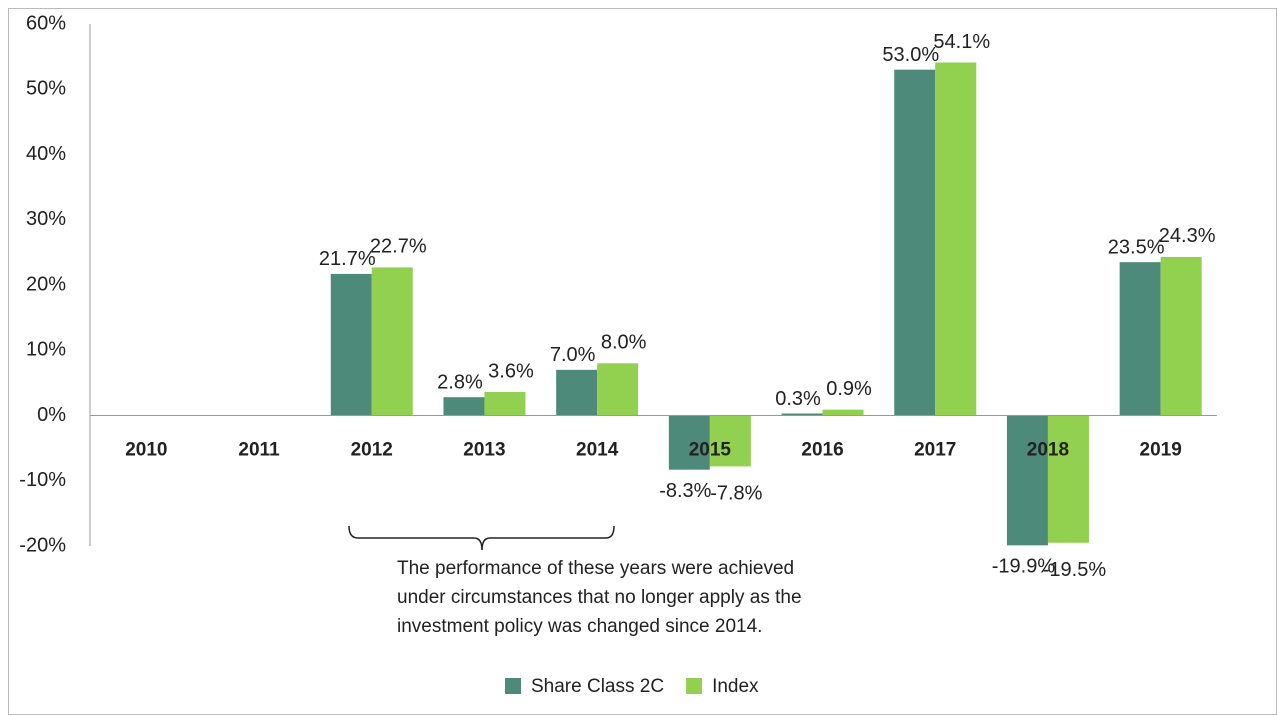 Image resolution: width=1277 pixels, height=715 pixels. I want to click on value-label: 24.3%, so click(1187, 236).